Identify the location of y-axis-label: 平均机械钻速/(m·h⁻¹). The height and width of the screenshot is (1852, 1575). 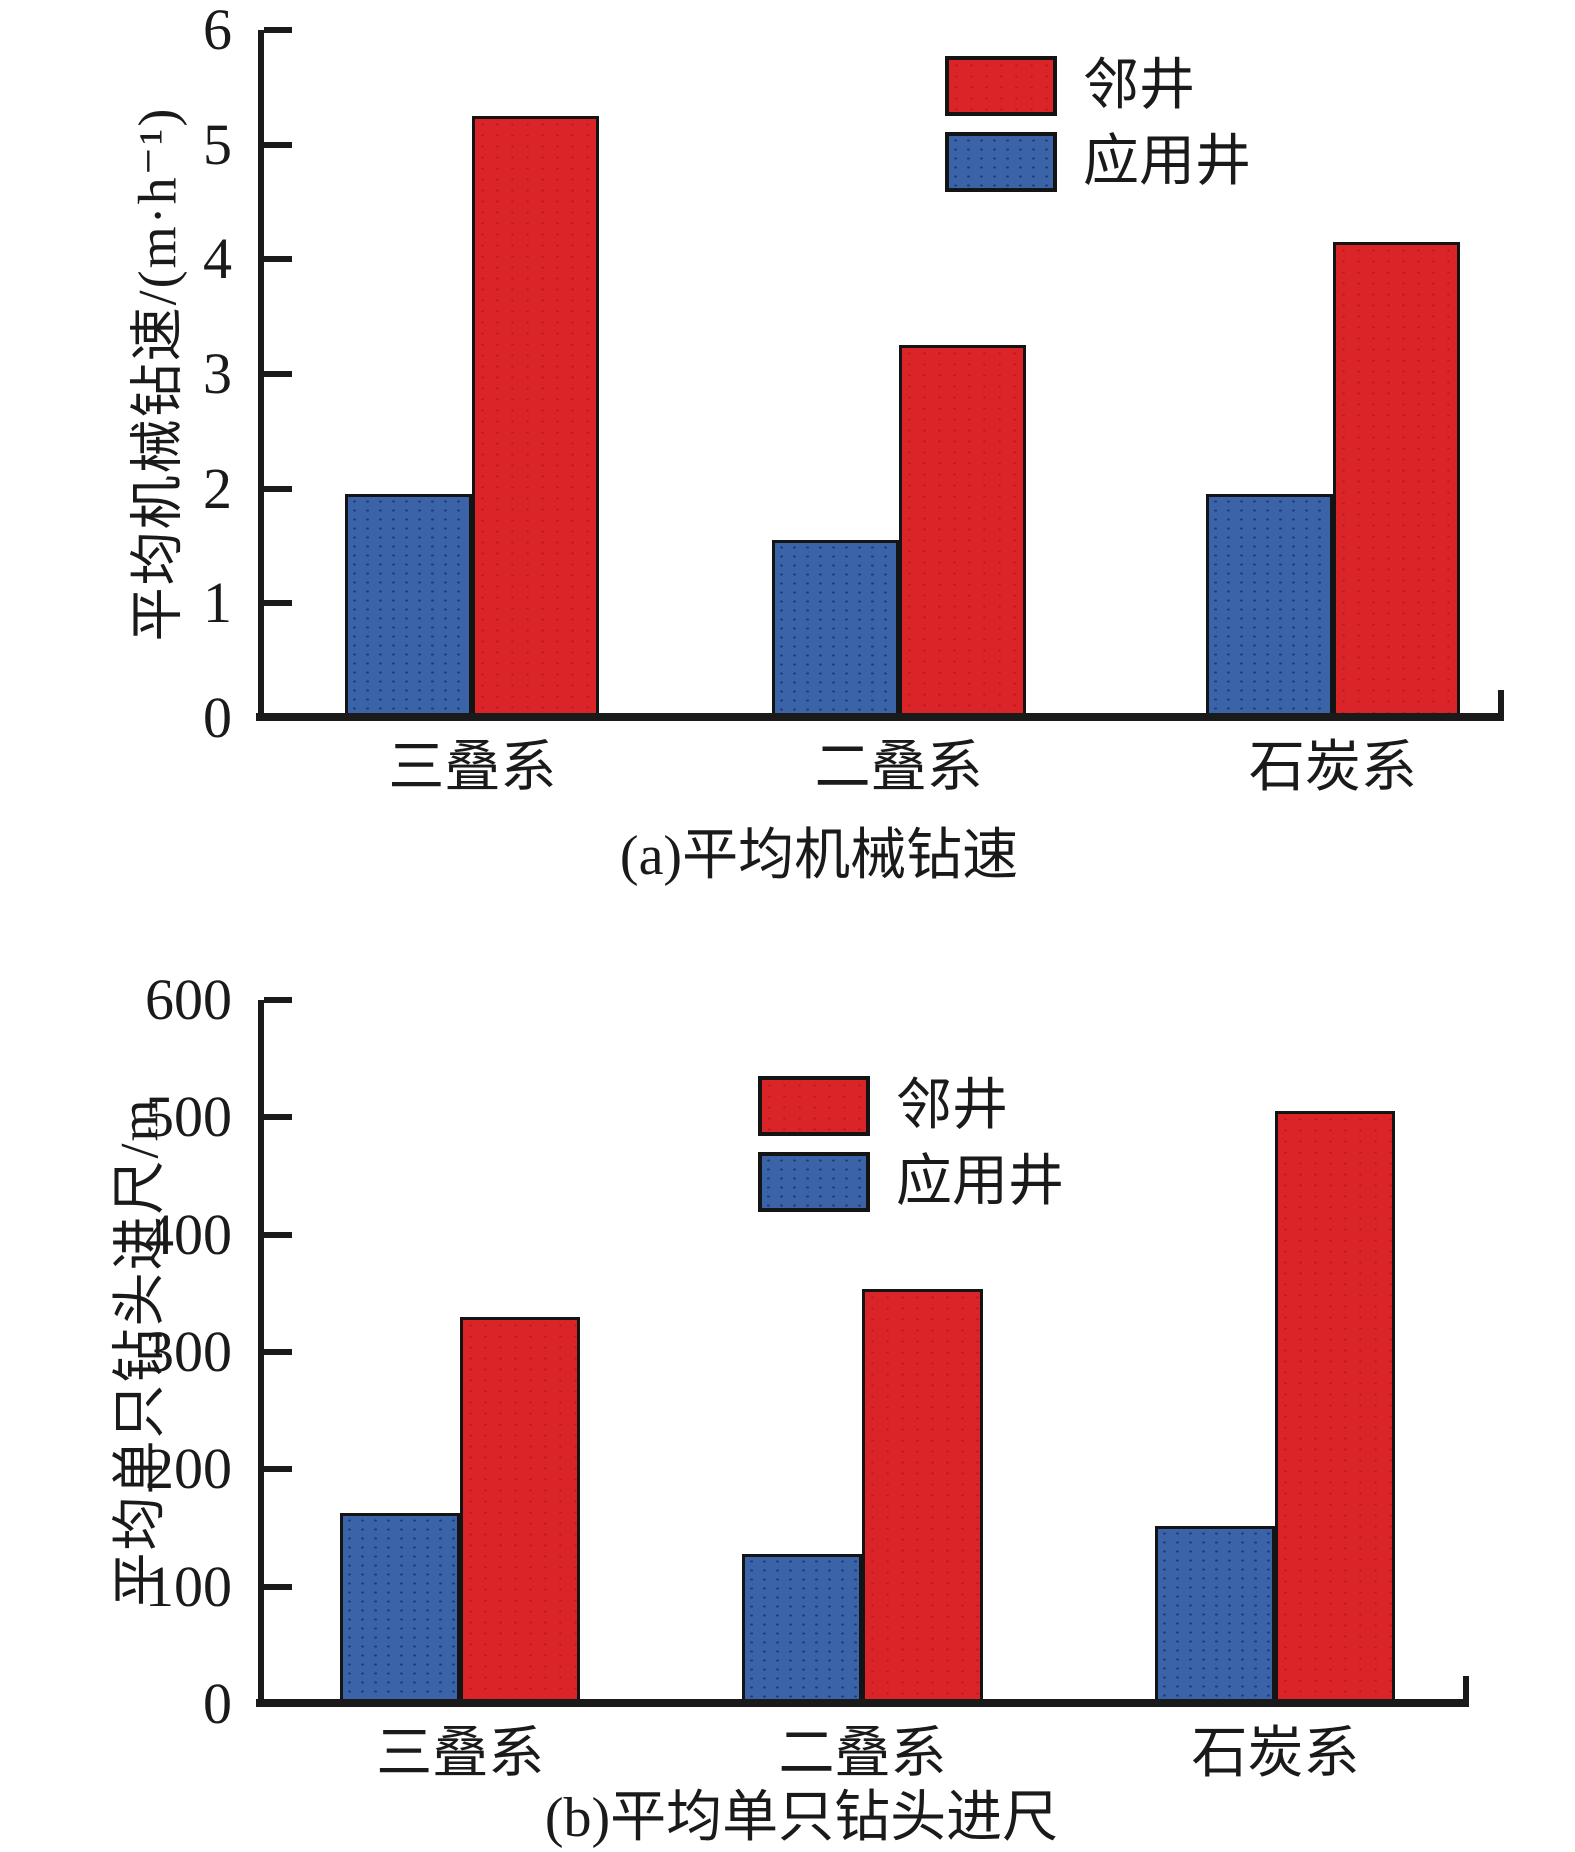
(157, 374).